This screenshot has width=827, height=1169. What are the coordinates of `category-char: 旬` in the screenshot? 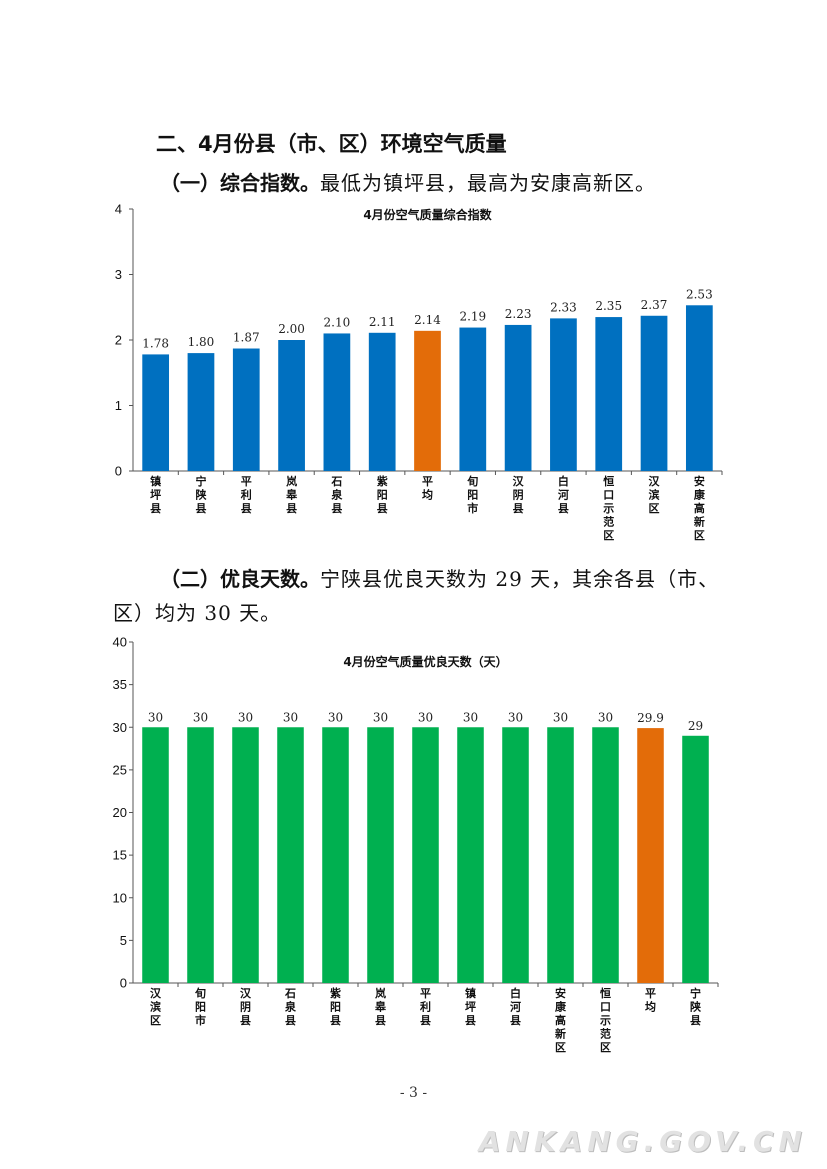 It's located at (472, 481).